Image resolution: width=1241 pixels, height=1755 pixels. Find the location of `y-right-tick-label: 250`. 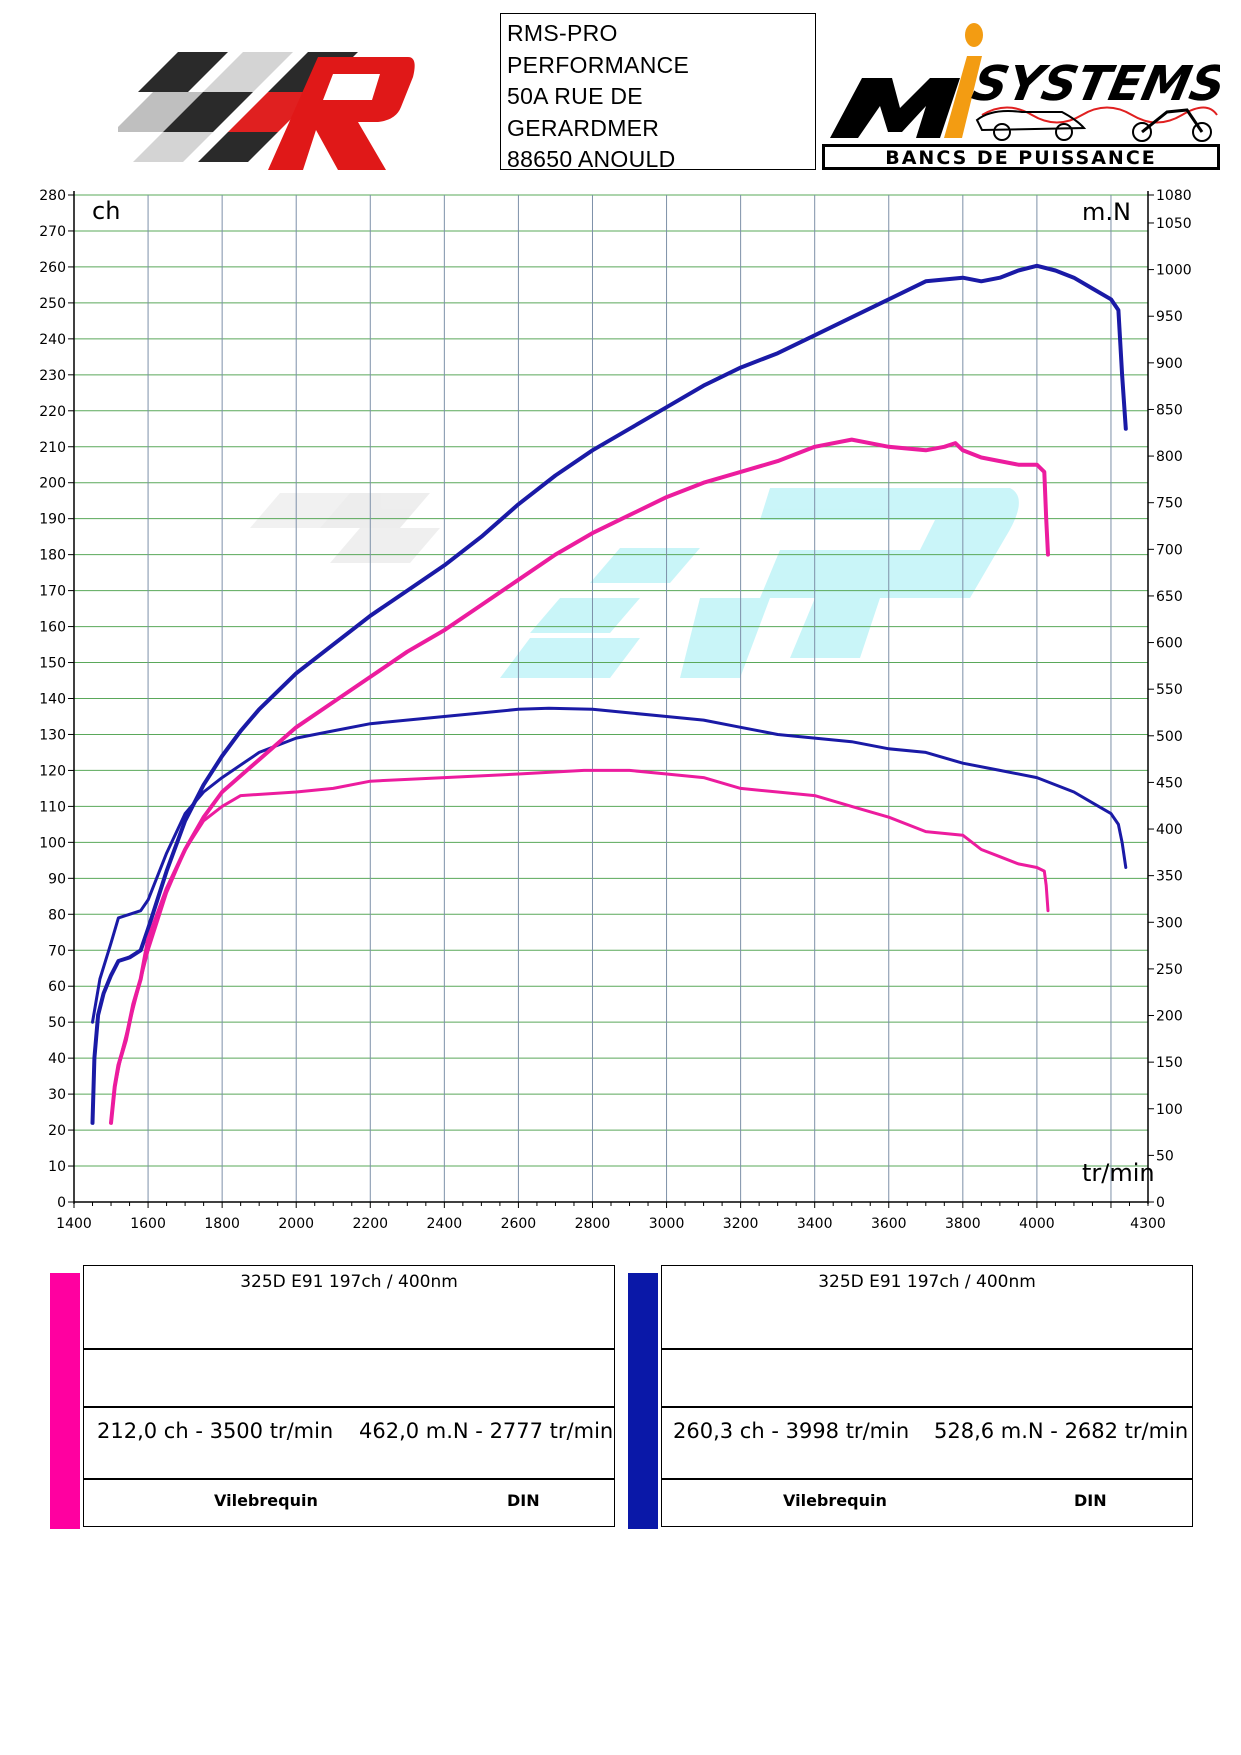

y-right-tick-label: 250 is located at coordinates (1169, 970).